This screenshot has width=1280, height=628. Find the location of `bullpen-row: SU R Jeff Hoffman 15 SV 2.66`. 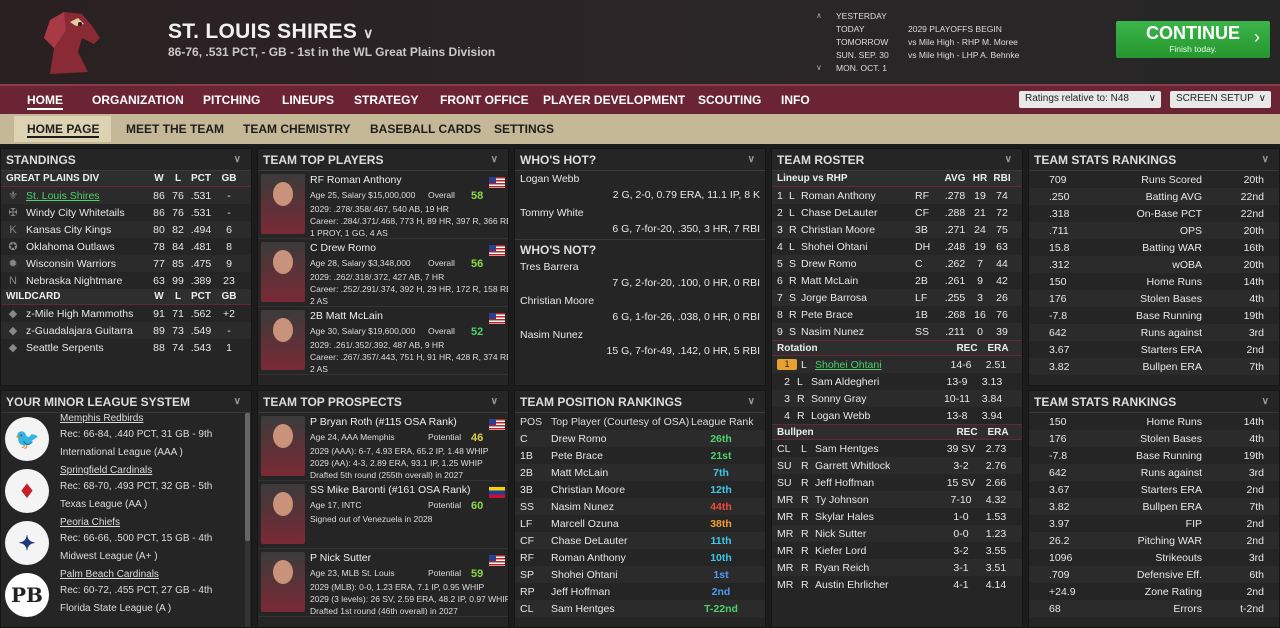

bullpen-row: SU R Jeff Hoffman 15 SV 2.66 is located at coordinates (897, 482).